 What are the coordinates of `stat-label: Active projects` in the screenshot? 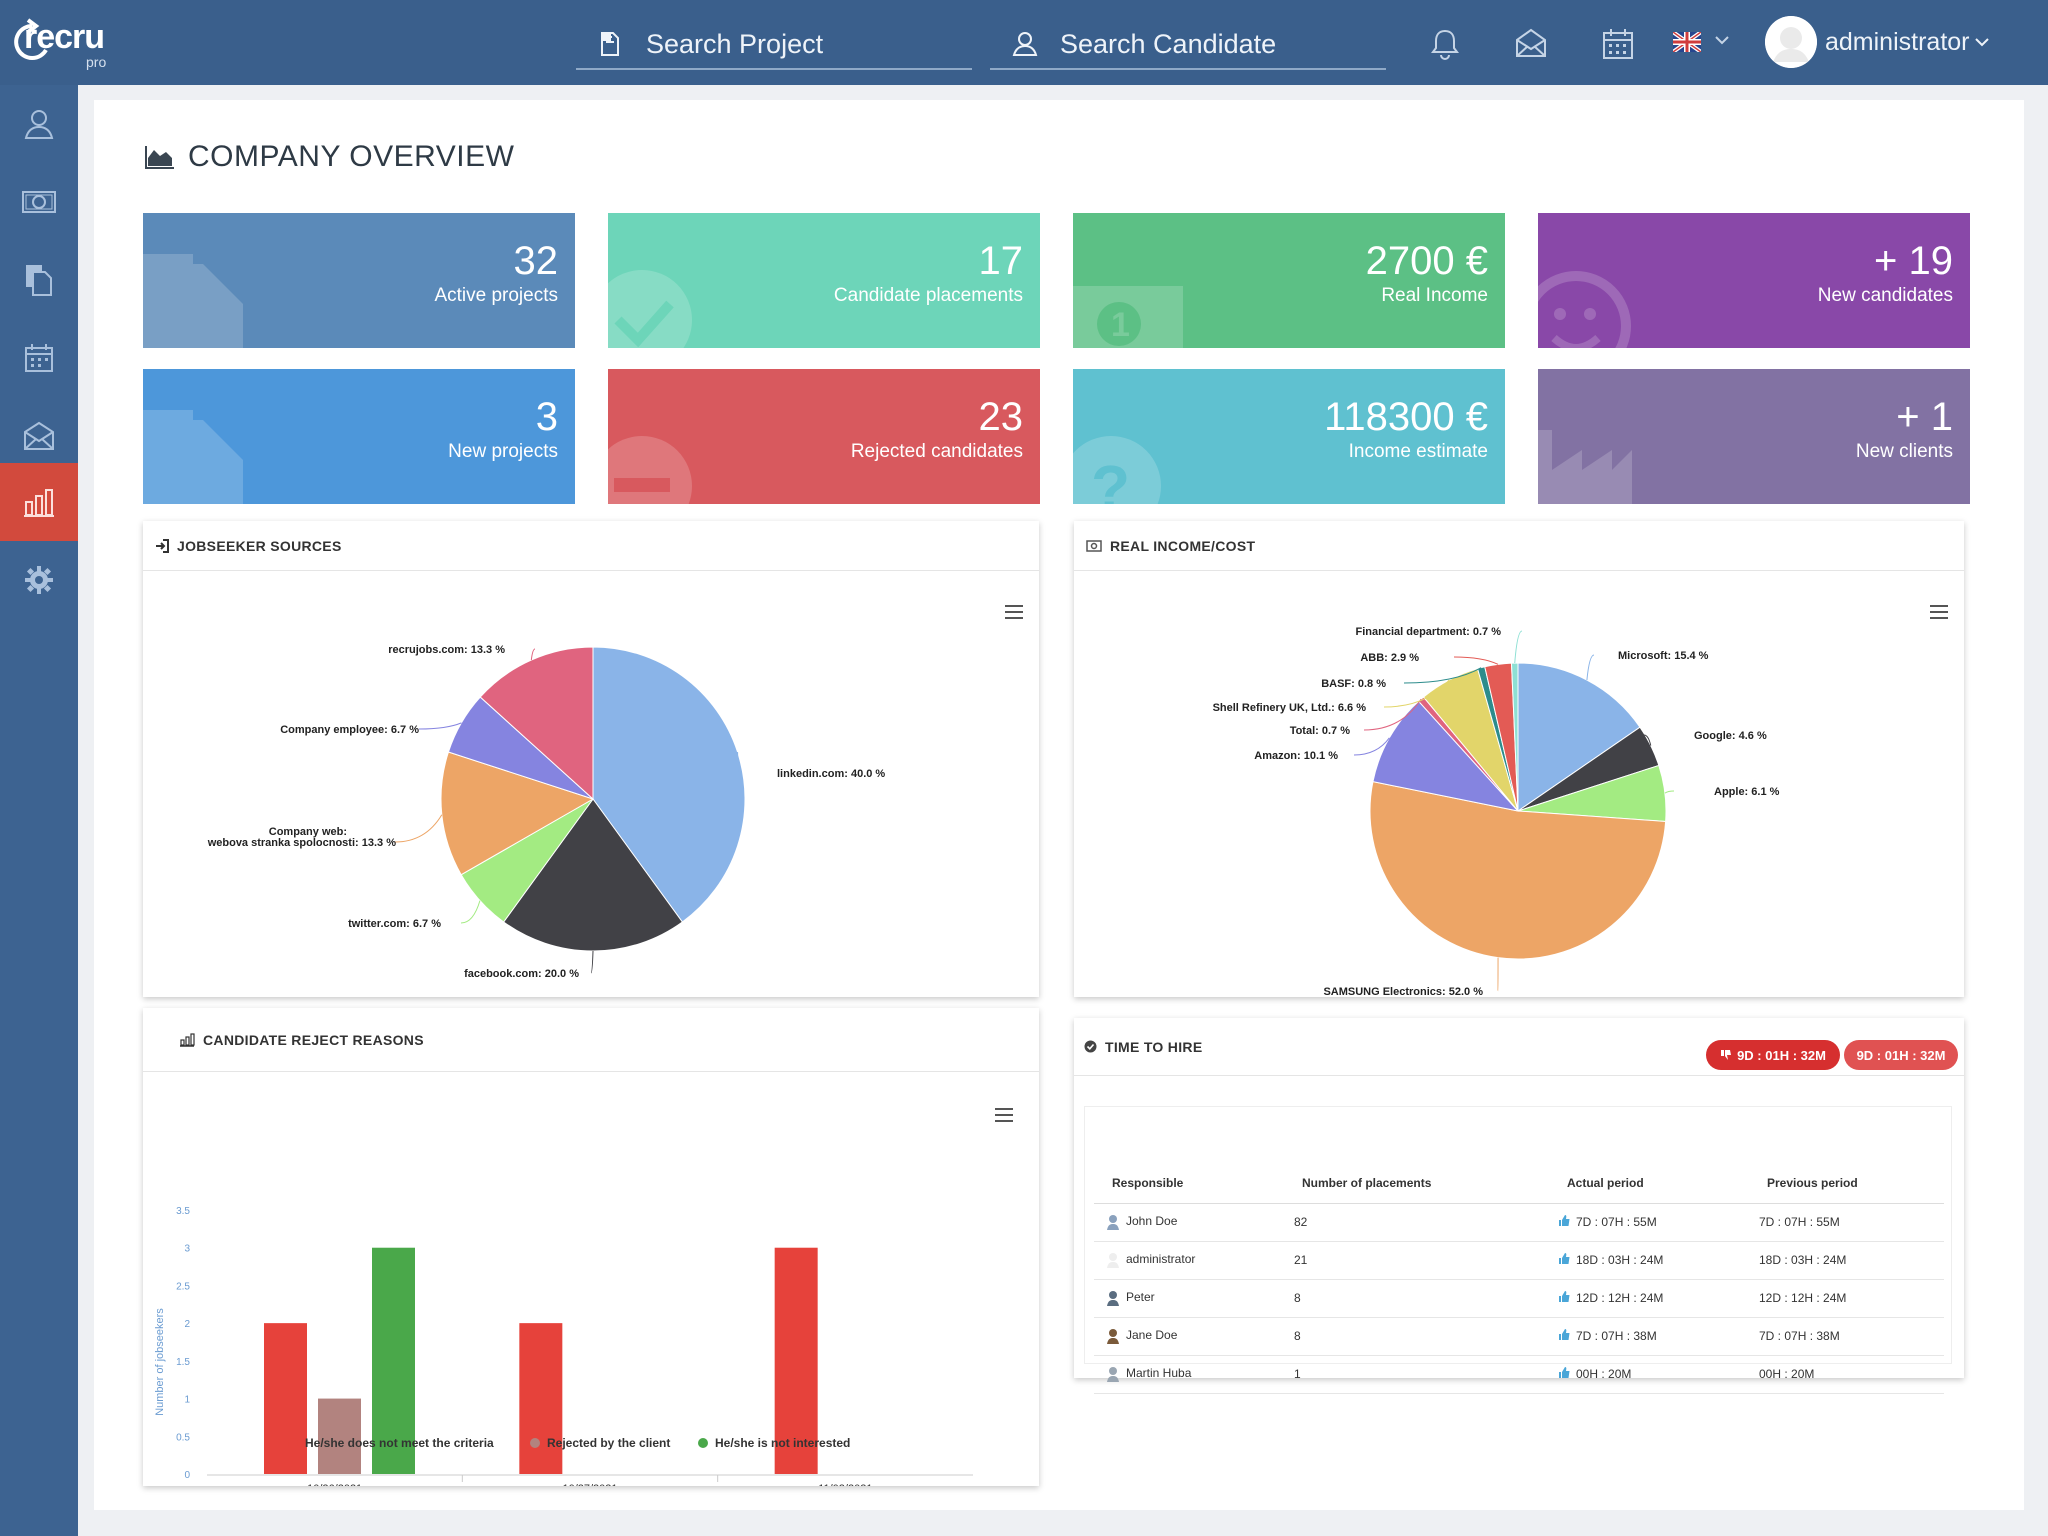 It's located at (496, 295).